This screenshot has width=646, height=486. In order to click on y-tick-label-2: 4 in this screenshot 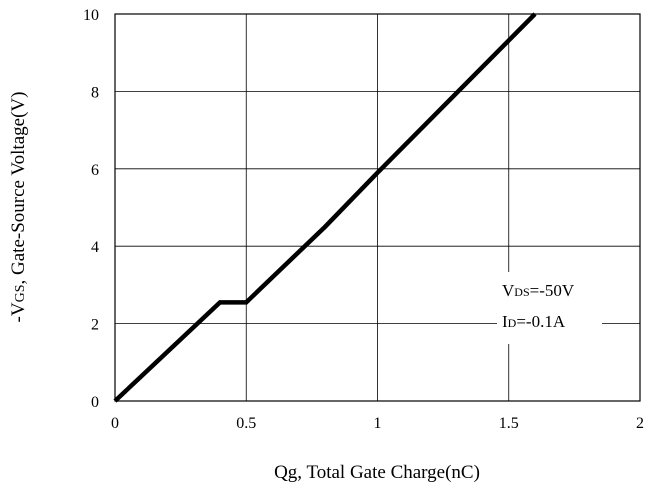, I will do `click(95, 247)`.